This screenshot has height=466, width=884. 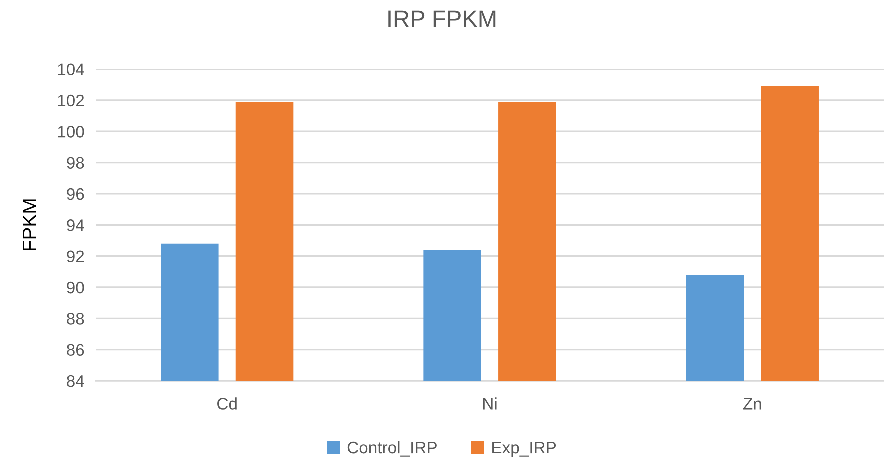 What do you see at coordinates (442, 19) in the screenshot?
I see `chart-title: IRP FPKM` at bounding box center [442, 19].